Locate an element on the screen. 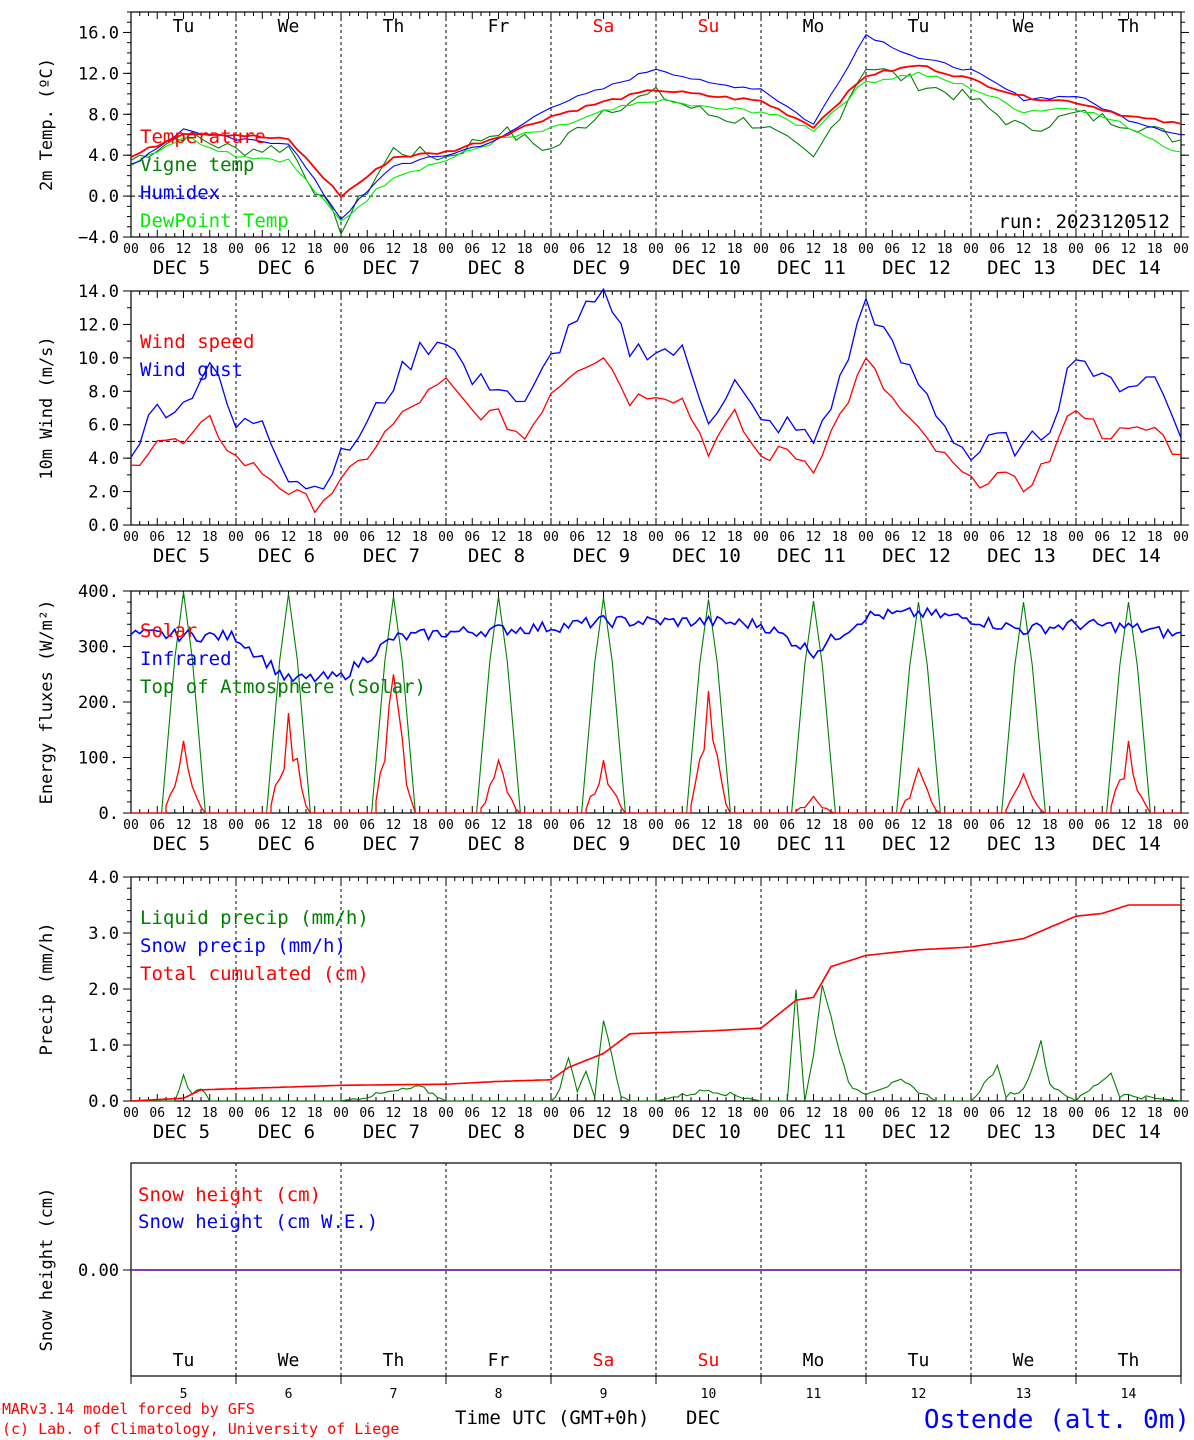 The width and height of the screenshot is (1194, 1440). y-tick-label: 12.0 is located at coordinates (98, 74).